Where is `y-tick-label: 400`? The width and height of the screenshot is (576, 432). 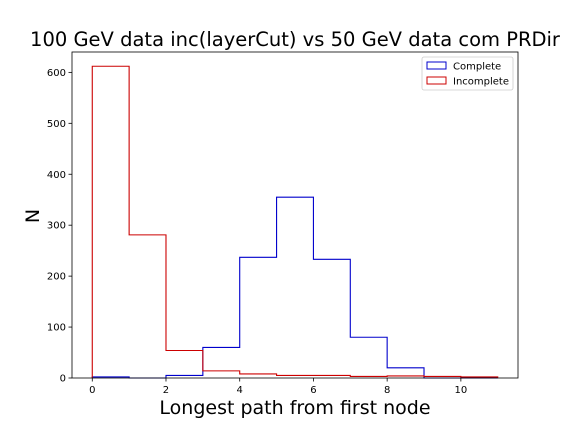
y-tick-label: 400 is located at coordinates (56, 175).